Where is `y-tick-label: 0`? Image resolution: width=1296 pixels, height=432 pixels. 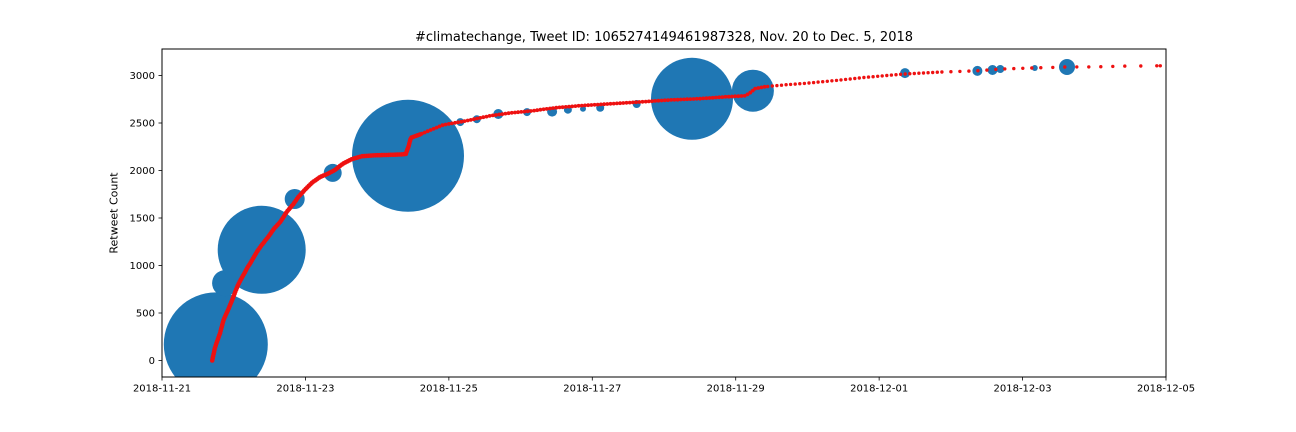 y-tick-label: 0 is located at coordinates (152, 361).